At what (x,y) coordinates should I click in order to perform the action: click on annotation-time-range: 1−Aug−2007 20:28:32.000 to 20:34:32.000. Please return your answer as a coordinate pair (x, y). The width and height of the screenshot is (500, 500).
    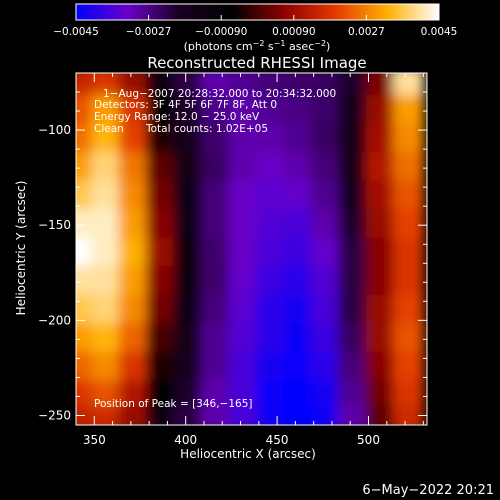
    Looking at the image, I should click on (219, 94).